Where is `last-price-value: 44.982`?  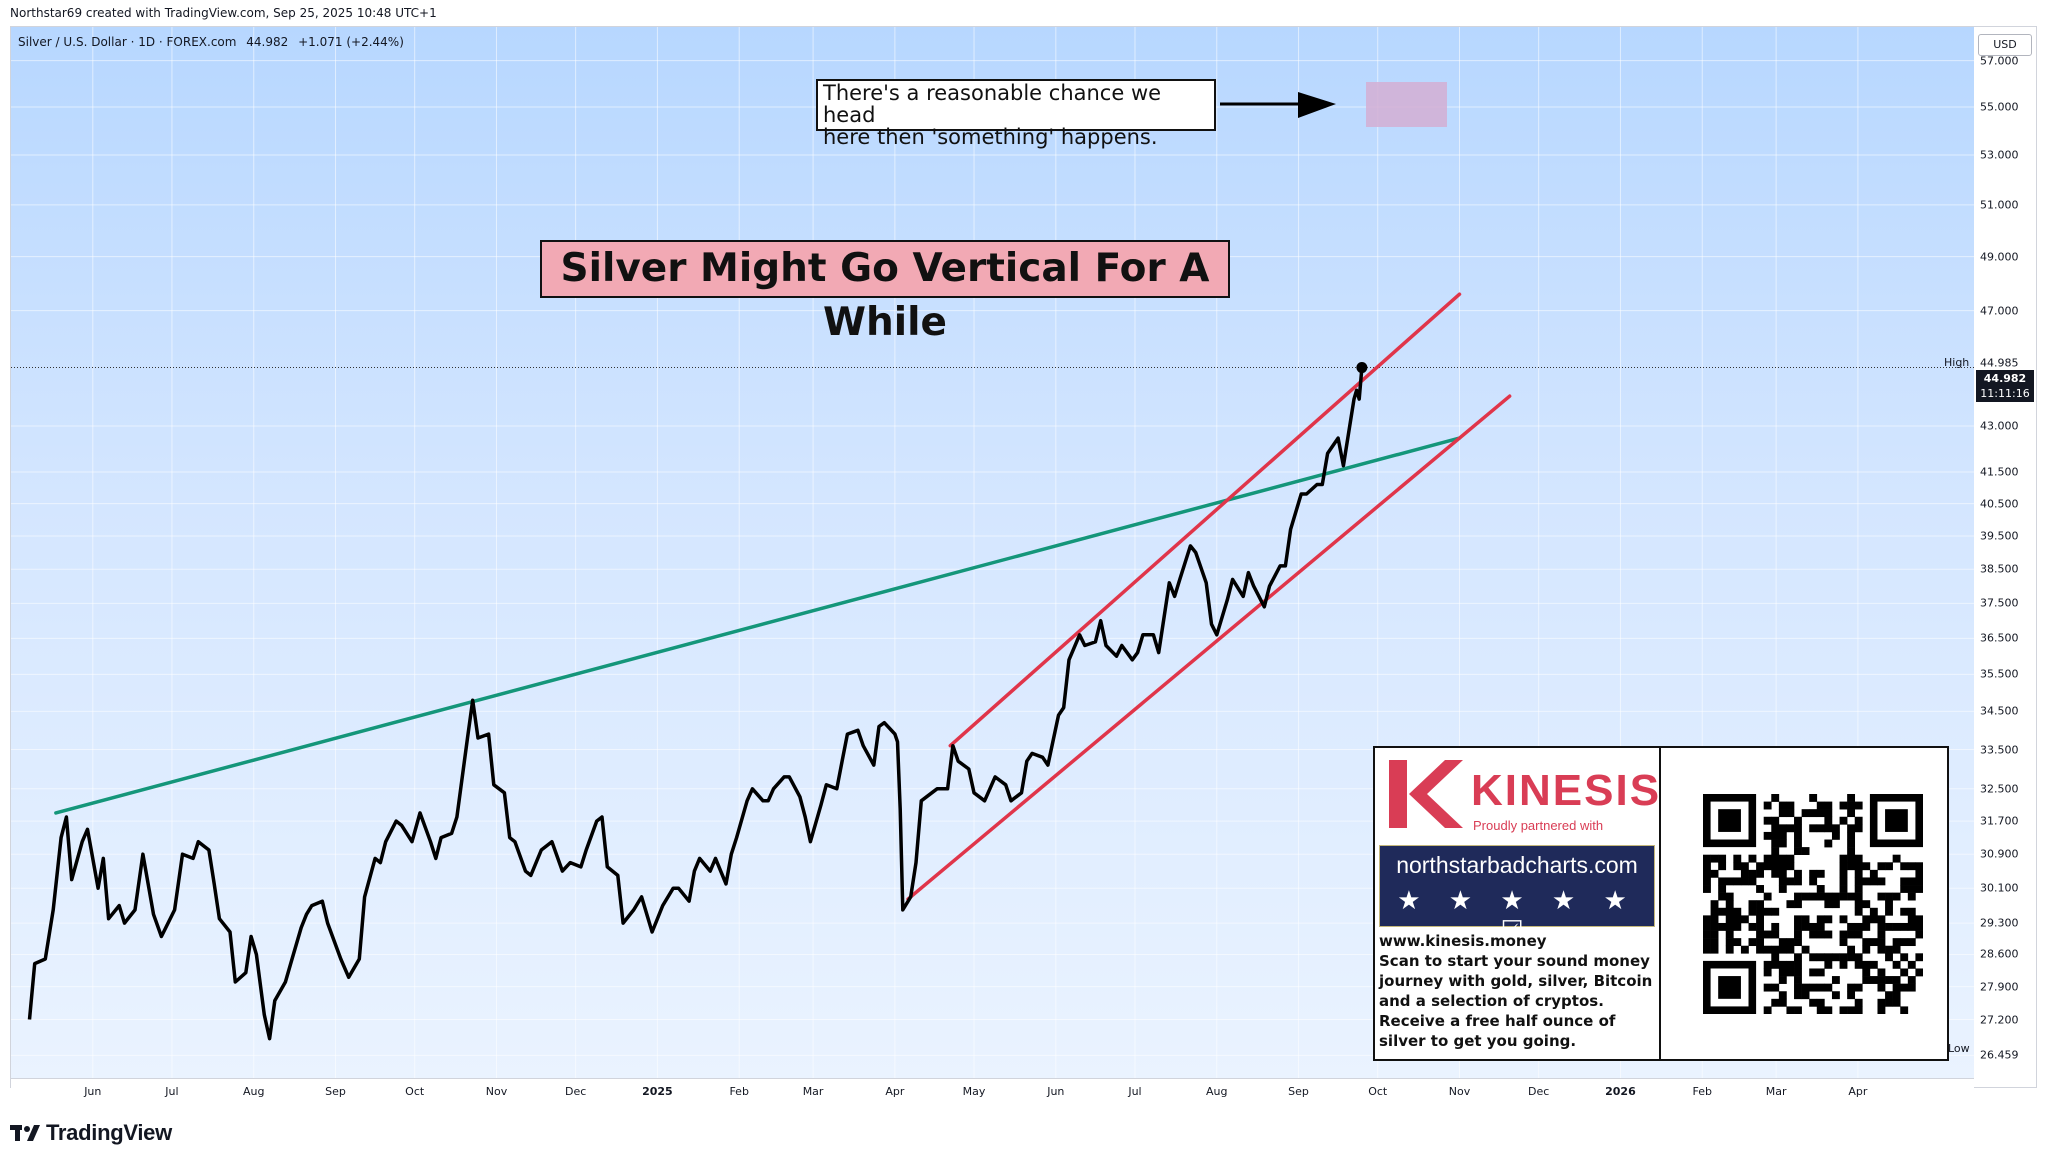 last-price-value: 44.982 is located at coordinates (2005, 378).